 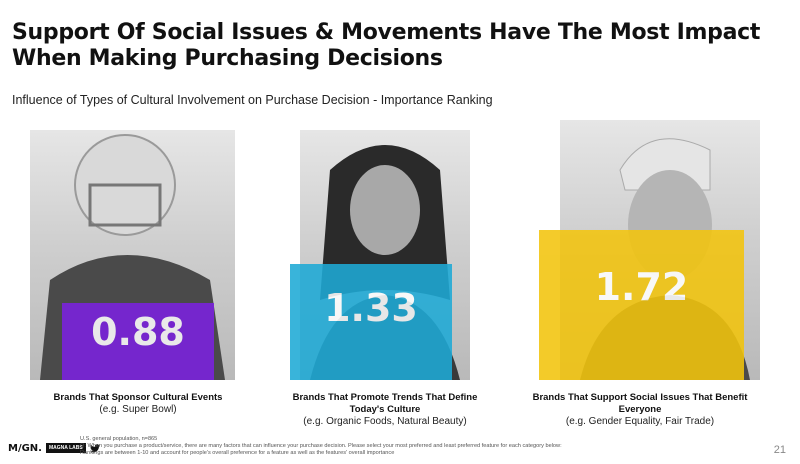 What do you see at coordinates (640, 421) in the screenshot?
I see `category-example: (e.g. Gender Equality, Fair Trade)` at bounding box center [640, 421].